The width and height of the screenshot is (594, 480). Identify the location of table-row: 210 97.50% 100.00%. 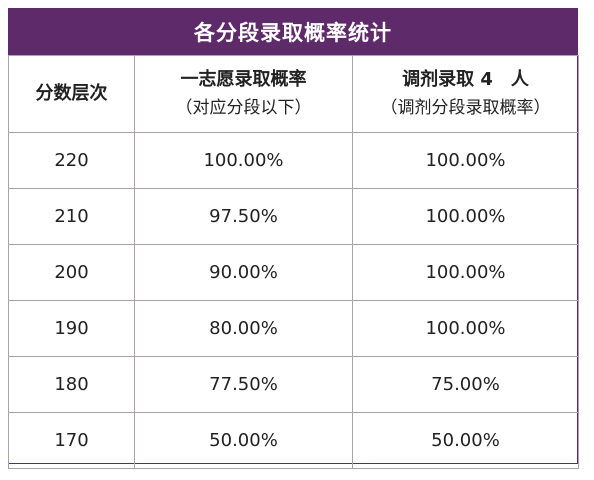
(293, 216).